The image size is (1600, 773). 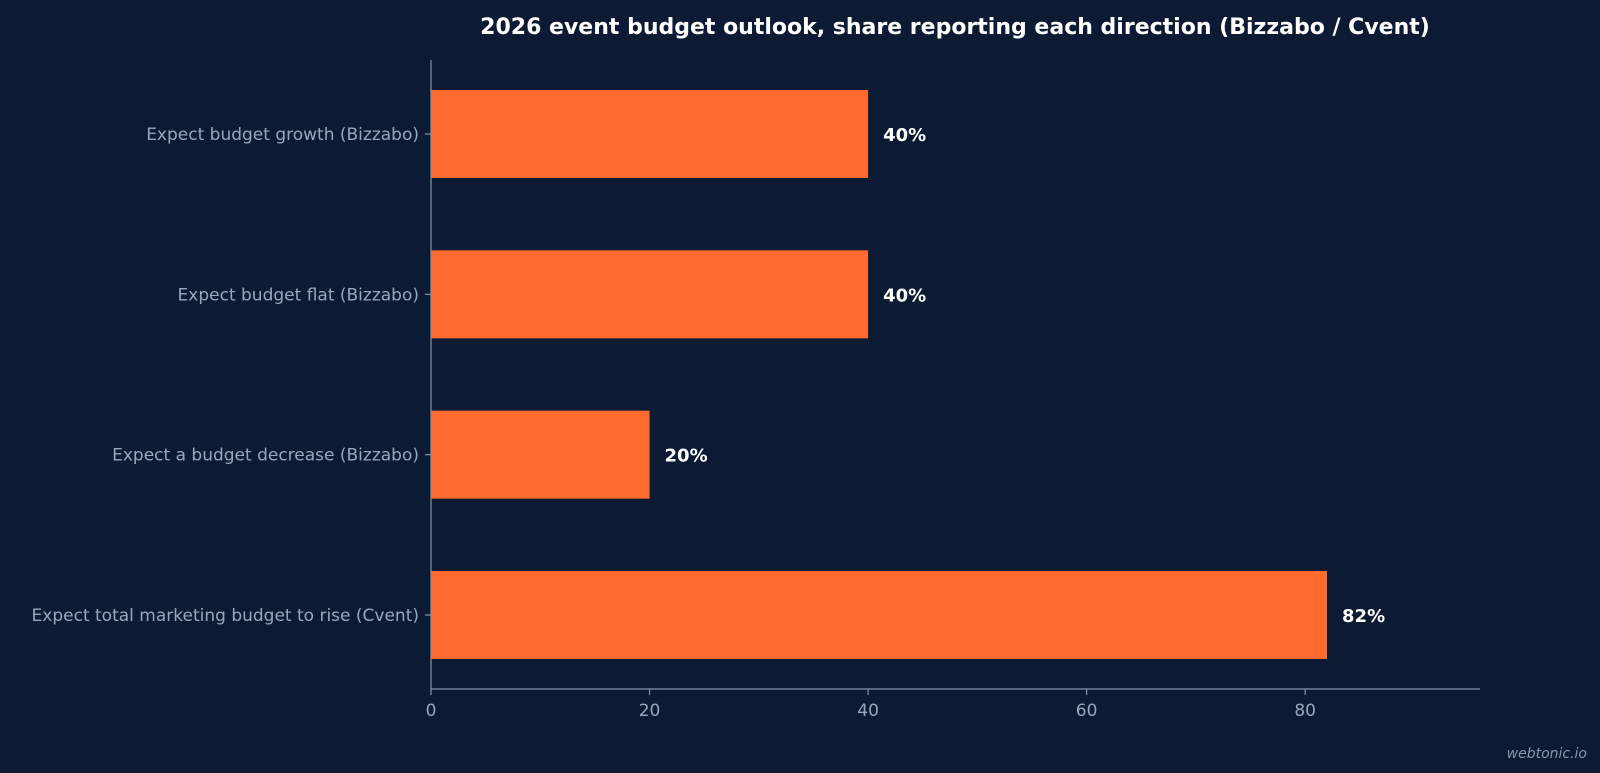 What do you see at coordinates (650, 711) in the screenshot?
I see `x-tick-label: 20` at bounding box center [650, 711].